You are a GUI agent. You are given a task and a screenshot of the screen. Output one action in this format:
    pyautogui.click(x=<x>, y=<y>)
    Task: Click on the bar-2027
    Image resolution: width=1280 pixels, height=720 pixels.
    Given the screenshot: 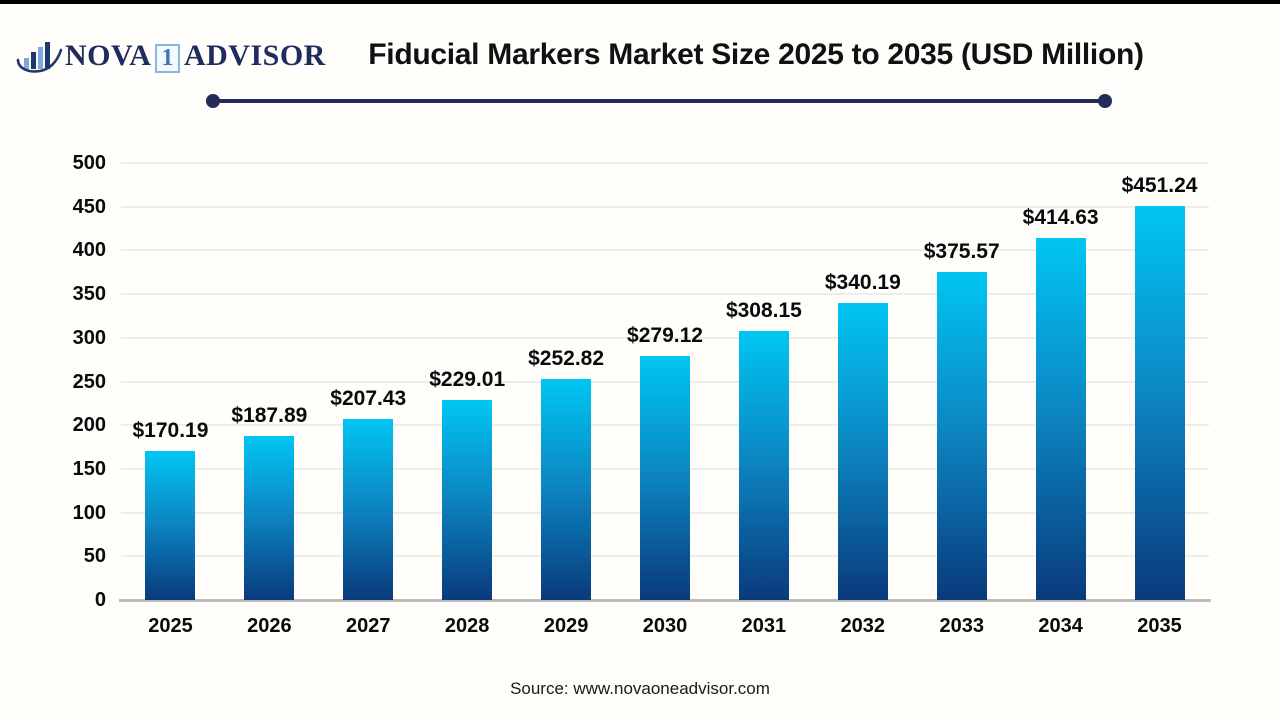 What is the action you would take?
    pyautogui.click(x=368, y=509)
    